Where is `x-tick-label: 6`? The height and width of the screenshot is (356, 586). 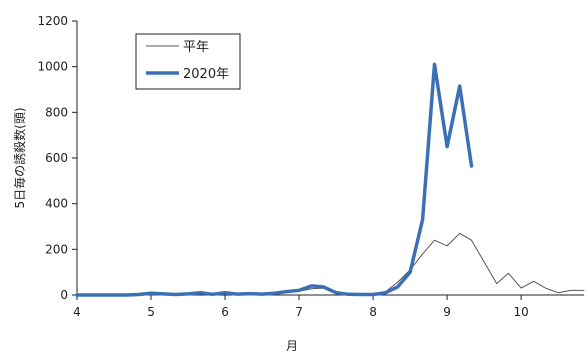
x-tick-label: 6 is located at coordinates (225, 312).